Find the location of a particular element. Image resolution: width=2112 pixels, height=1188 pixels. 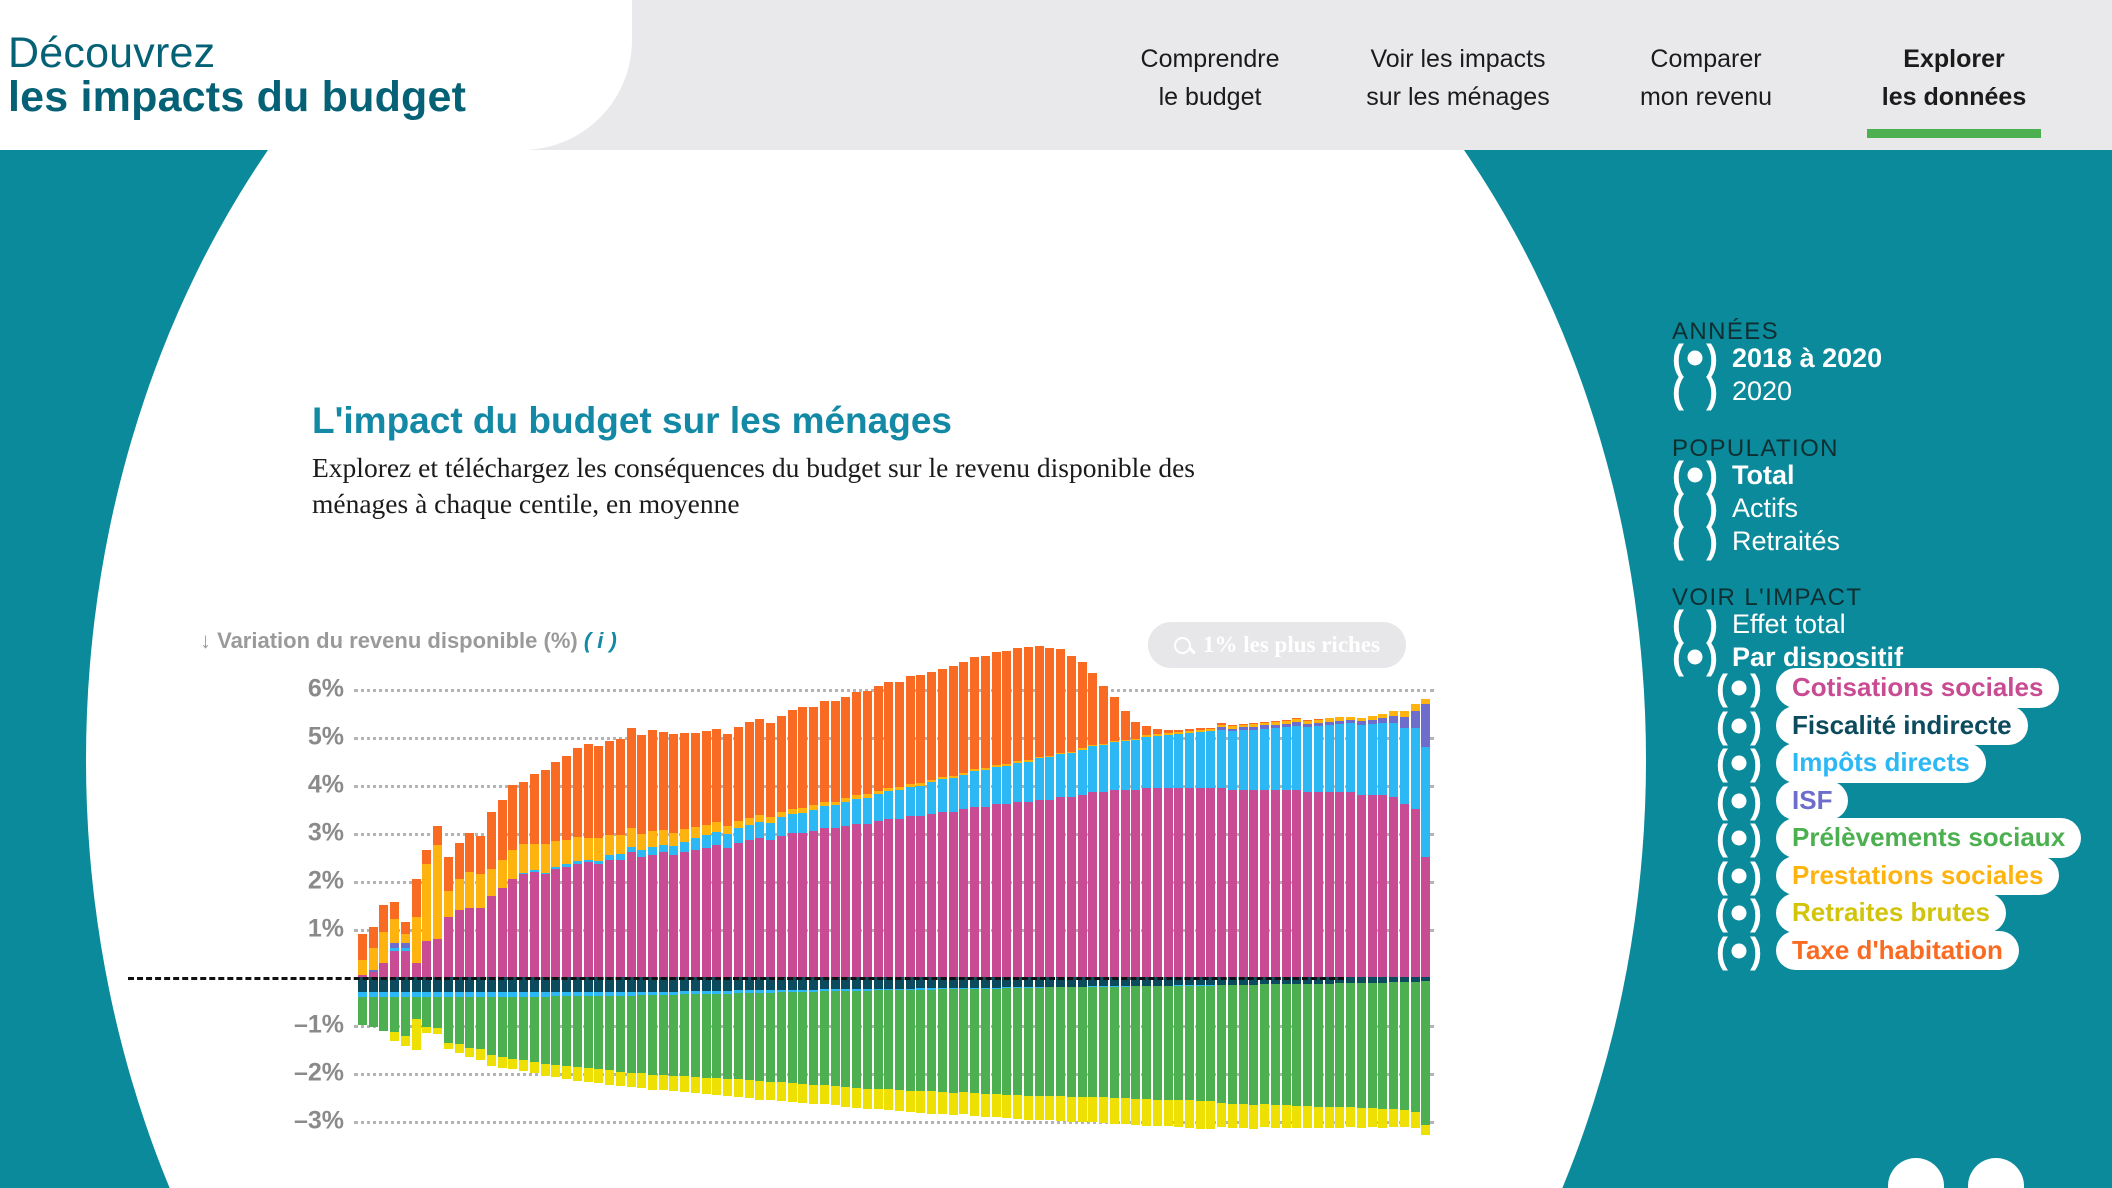

dispositif-option-imp-ts-directs: () Impôts directs is located at coordinates (1851, 763).